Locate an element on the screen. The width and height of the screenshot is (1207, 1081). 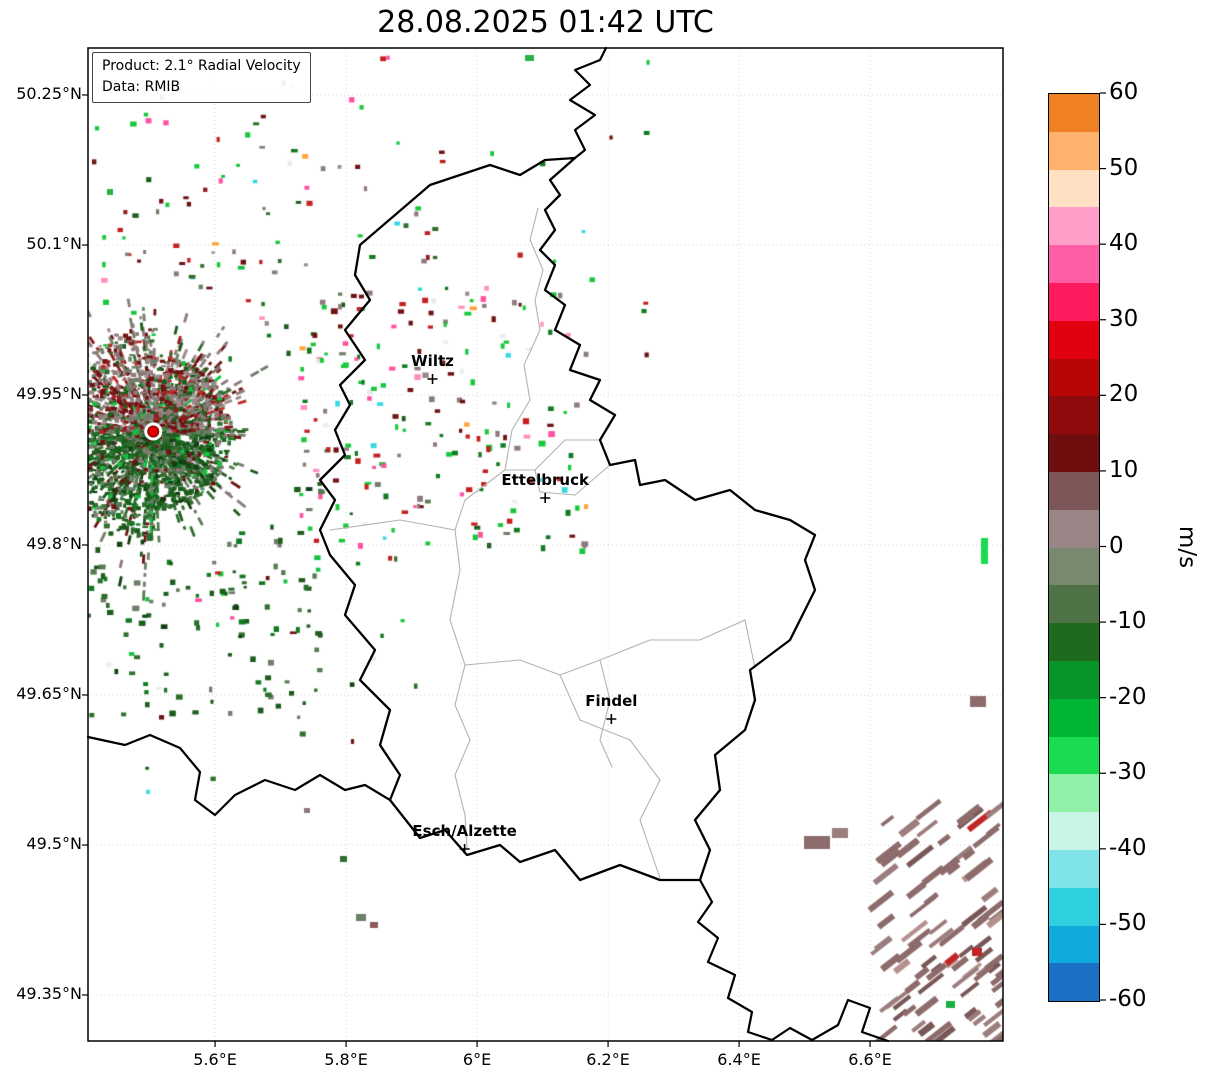
data-source-line: Data: RMIB is located at coordinates (141, 87).